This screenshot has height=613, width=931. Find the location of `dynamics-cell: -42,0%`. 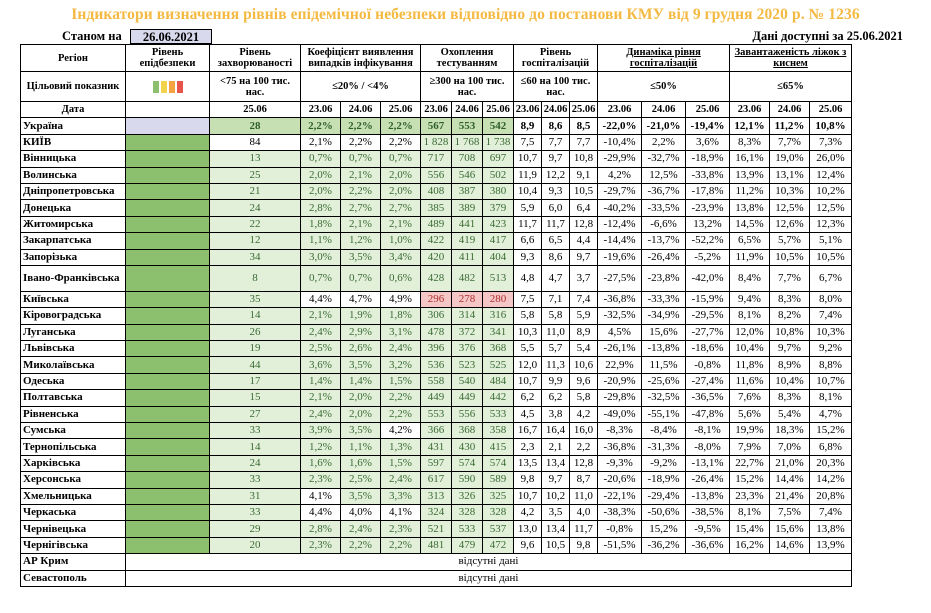

dynamics-cell: -42,0% is located at coordinates (707, 278).